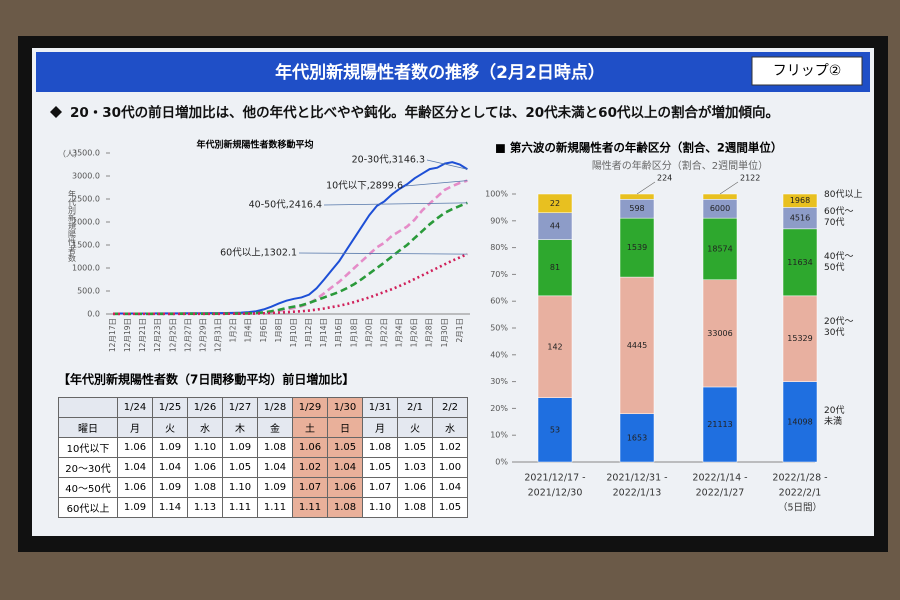 The height and width of the screenshot is (600, 900). I want to click on table-cell, so click(88, 407).